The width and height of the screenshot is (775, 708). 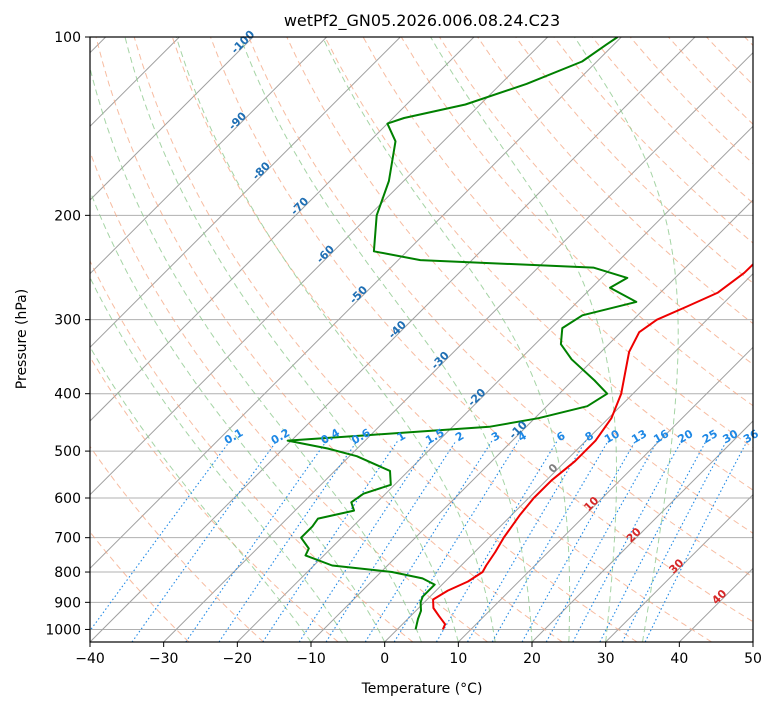 What do you see at coordinates (67, 539) in the screenshot?
I see `y-tick-label: 700` at bounding box center [67, 539].